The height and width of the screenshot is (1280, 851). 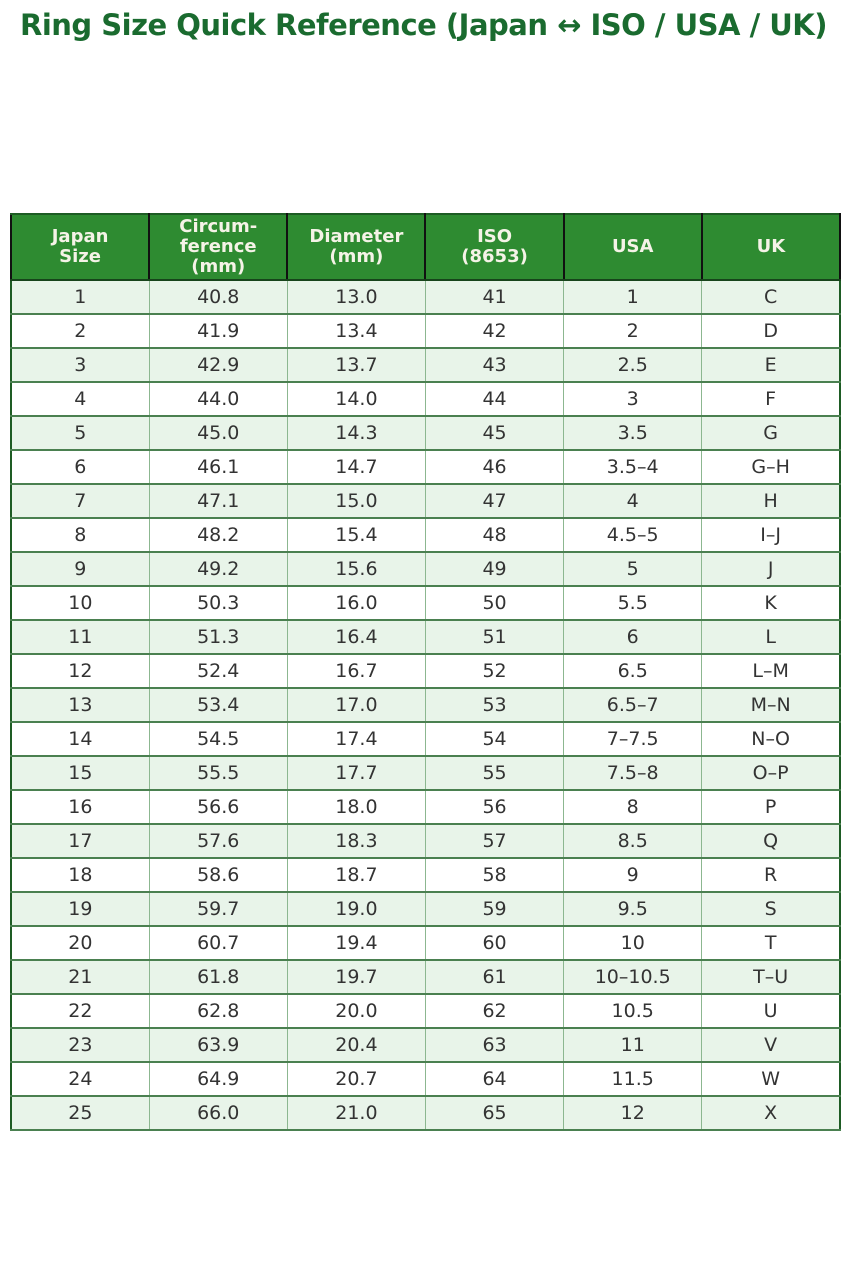 What do you see at coordinates (356, 1011) in the screenshot?
I see `cell-diameter: 20.0` at bounding box center [356, 1011].